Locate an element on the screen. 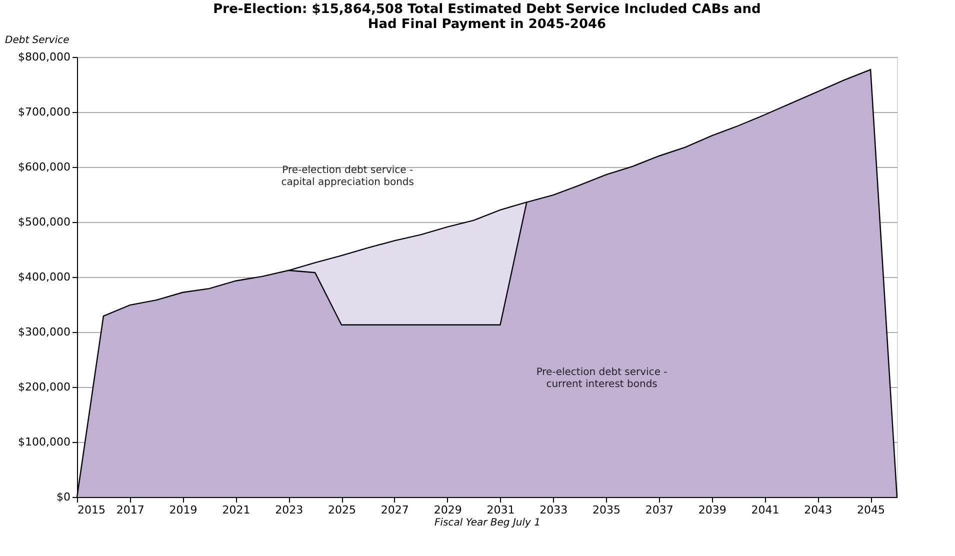 This screenshot has width=955, height=556. x-tick-label: 2035 is located at coordinates (606, 510).